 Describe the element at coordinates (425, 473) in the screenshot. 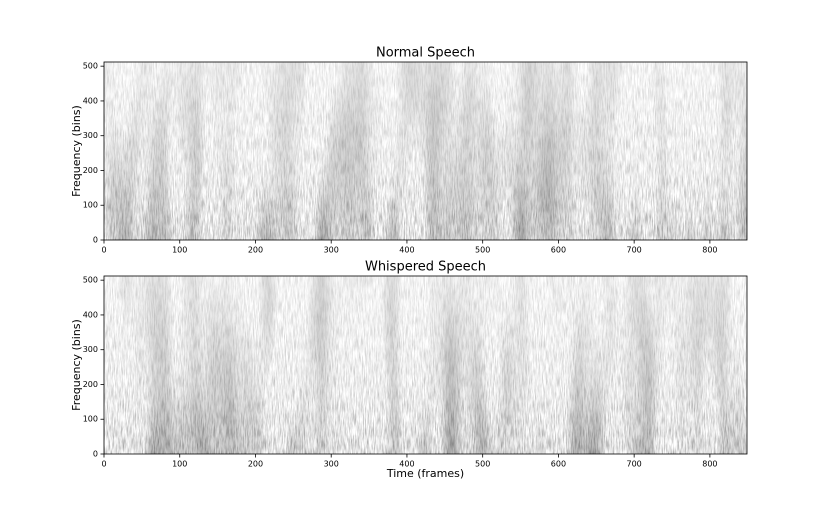

I see `x-axis-label: Time (frames)` at that location.